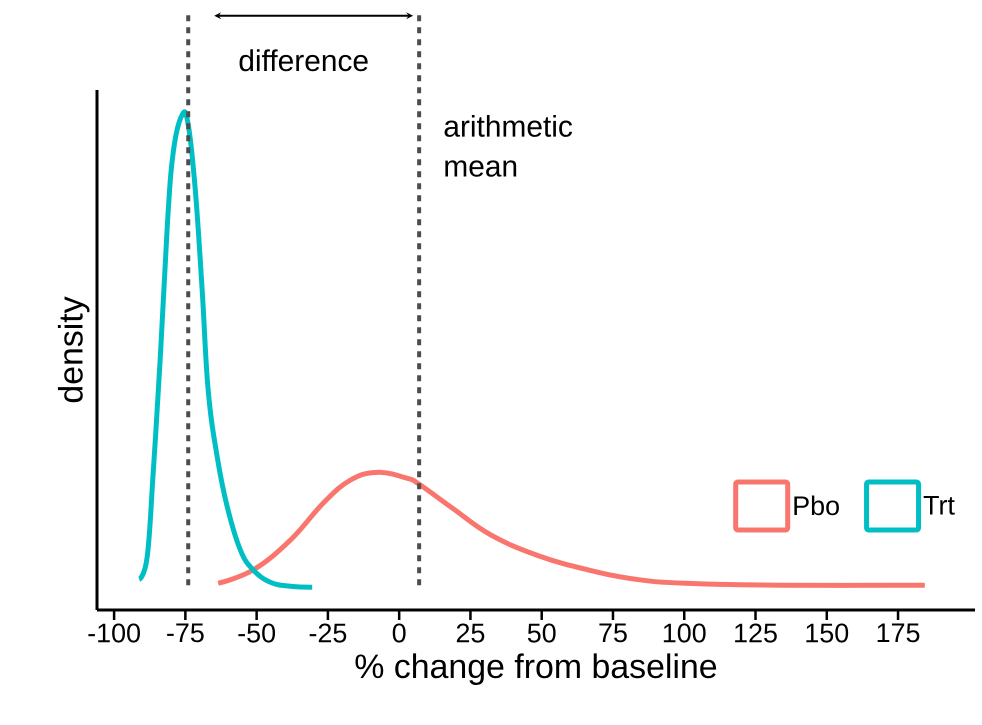 The height and width of the screenshot is (725, 982). I want to click on x-tick-label: 0, so click(399, 633).